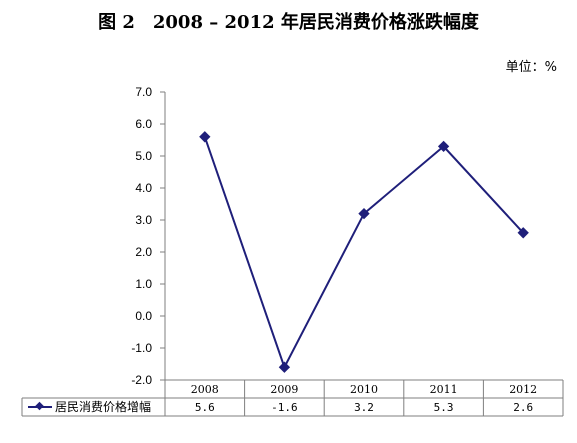 This screenshot has height=443, width=577. What do you see at coordinates (531, 67) in the screenshot?
I see `unit-label: 单位：%` at bounding box center [531, 67].